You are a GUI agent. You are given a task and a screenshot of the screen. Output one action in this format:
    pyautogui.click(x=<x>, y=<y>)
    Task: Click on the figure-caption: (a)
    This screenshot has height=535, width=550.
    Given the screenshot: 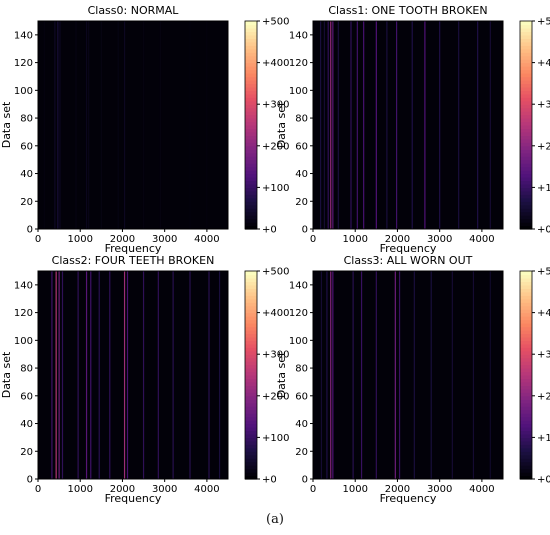 What is the action you would take?
    pyautogui.click(x=275, y=519)
    